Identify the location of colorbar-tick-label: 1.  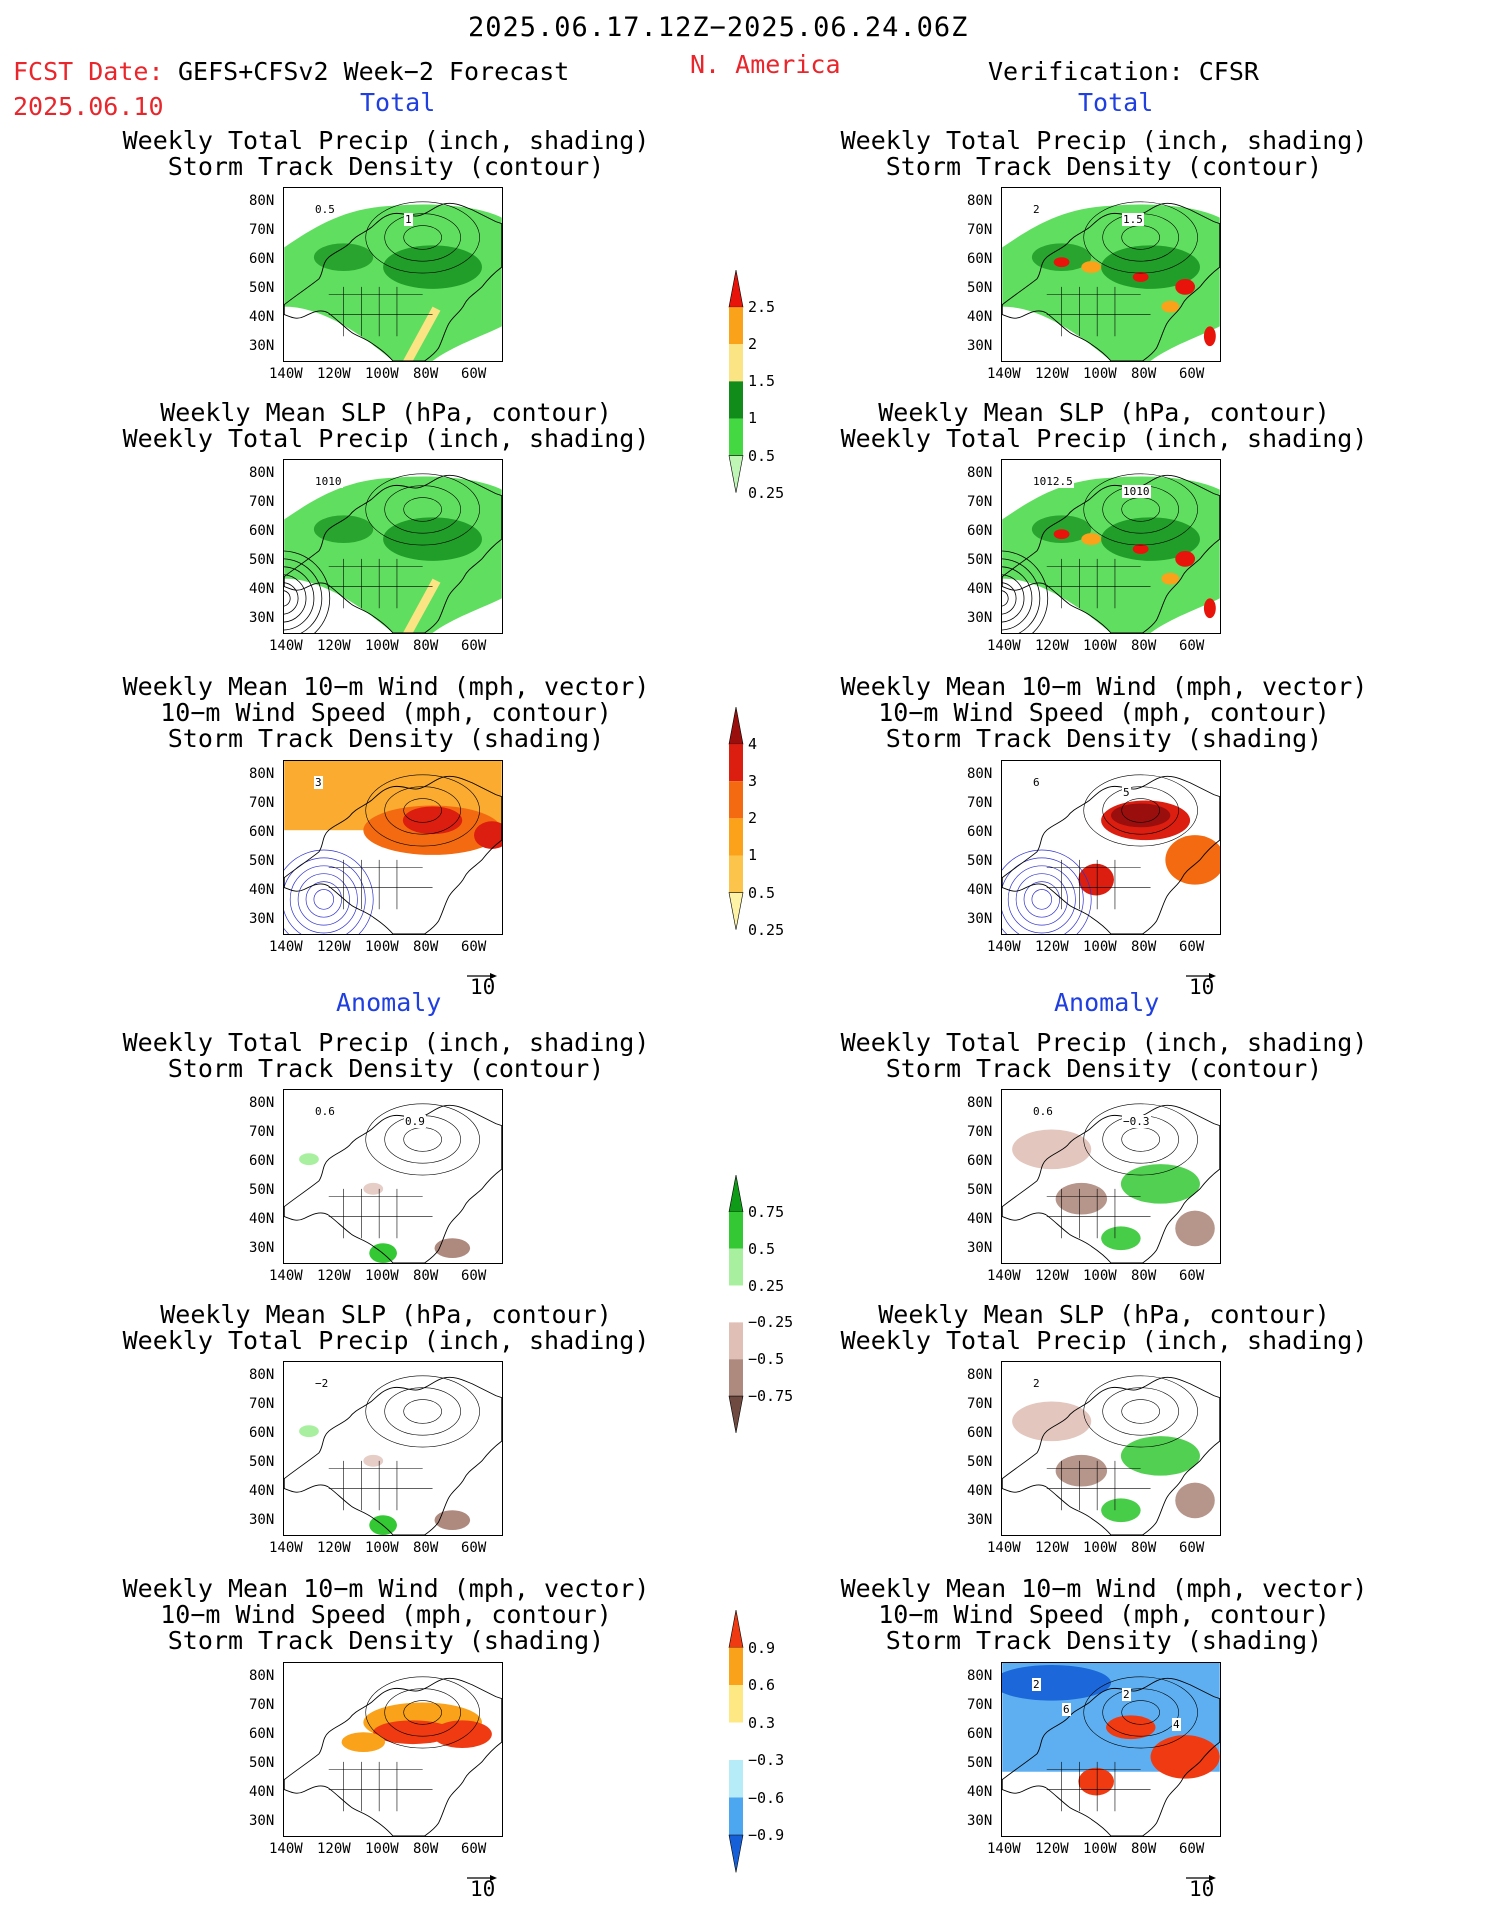
(753, 418).